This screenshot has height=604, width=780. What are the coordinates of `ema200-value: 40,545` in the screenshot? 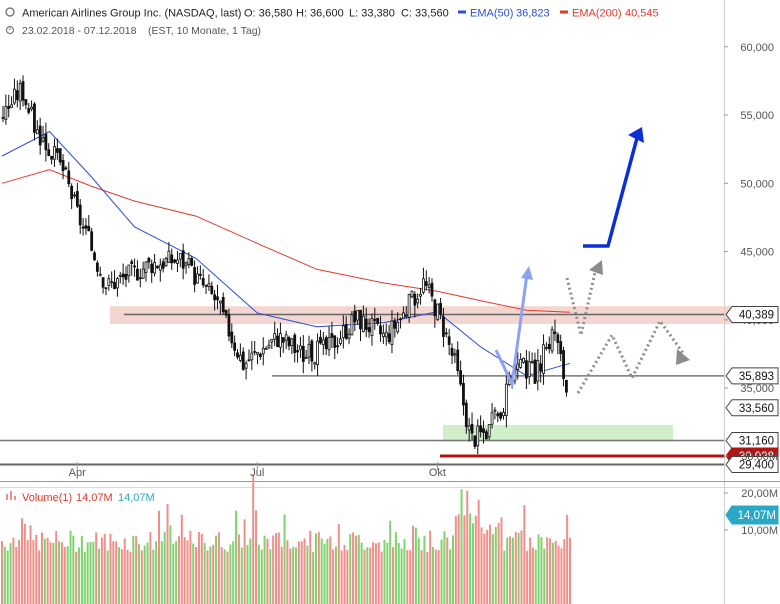 It's located at (642, 14).